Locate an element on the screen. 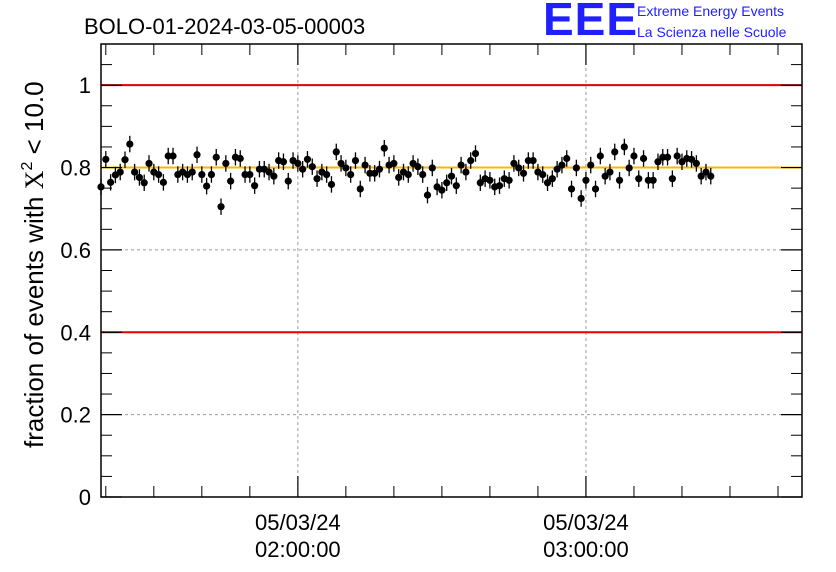 The width and height of the screenshot is (836, 572). y-tick-label: 0.6 is located at coordinates (75, 250).